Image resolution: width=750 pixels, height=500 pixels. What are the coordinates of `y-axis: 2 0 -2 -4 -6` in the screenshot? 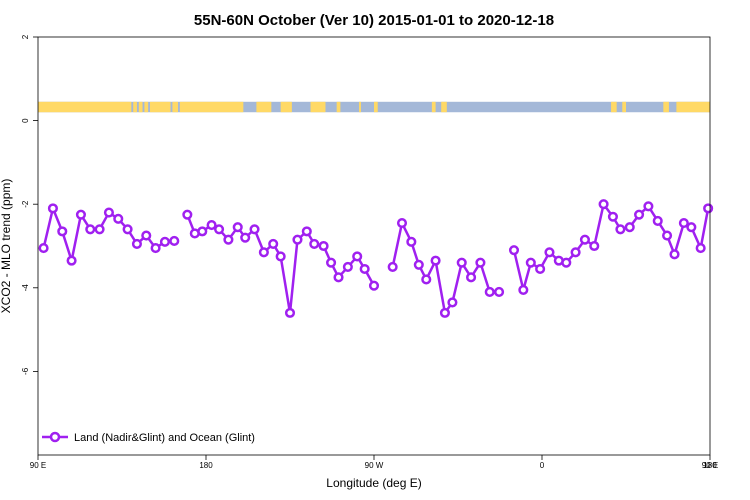 It's located at (29, 204).